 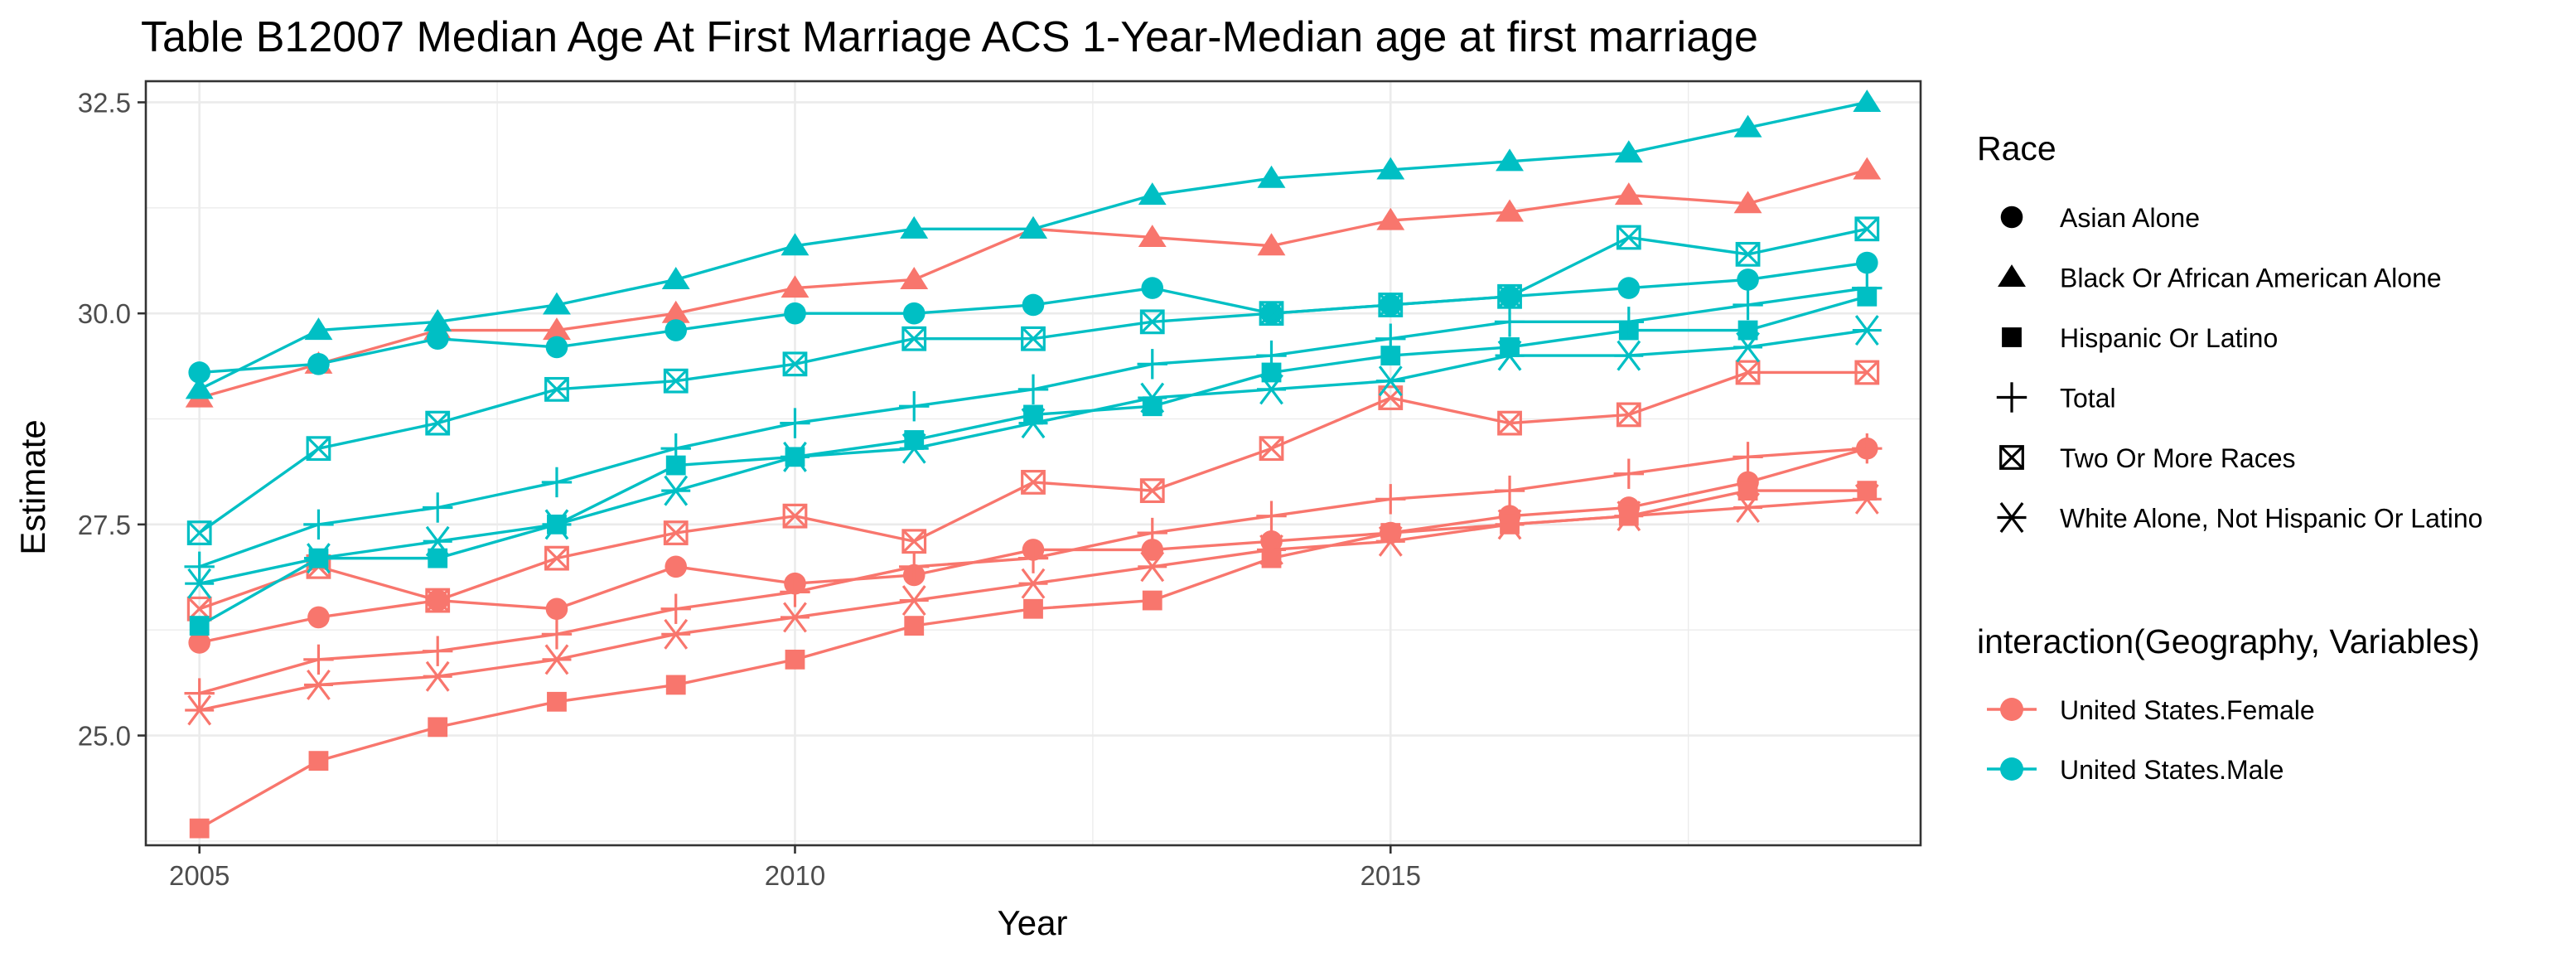 I want to click on legend-key-circle, so click(x=2011, y=218).